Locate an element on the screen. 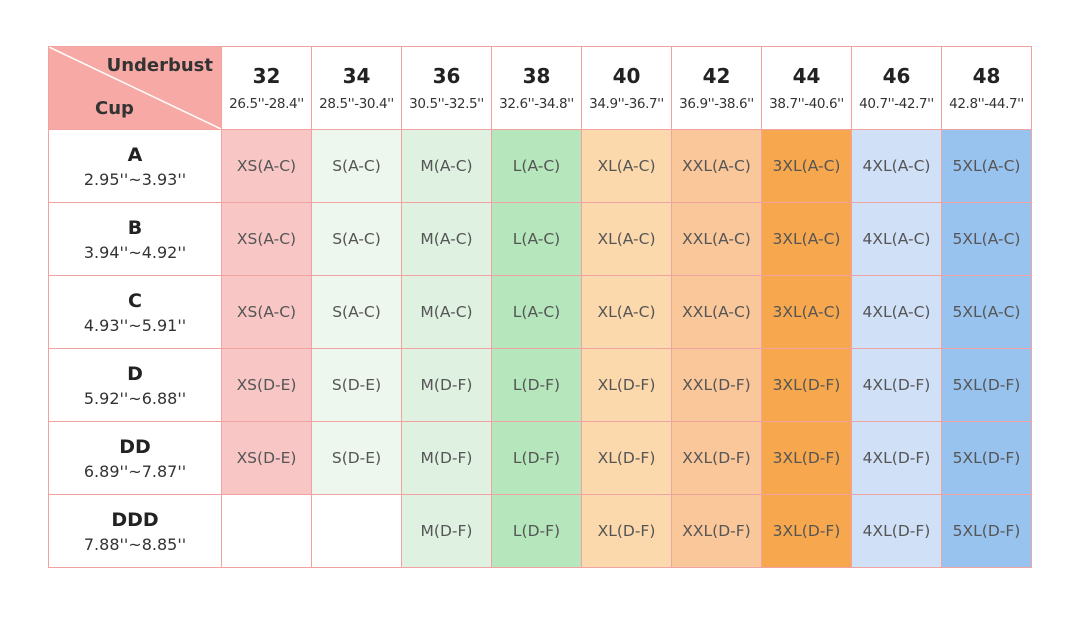 This screenshot has height=621, width=1080. cup-label: Cup is located at coordinates (114, 108).